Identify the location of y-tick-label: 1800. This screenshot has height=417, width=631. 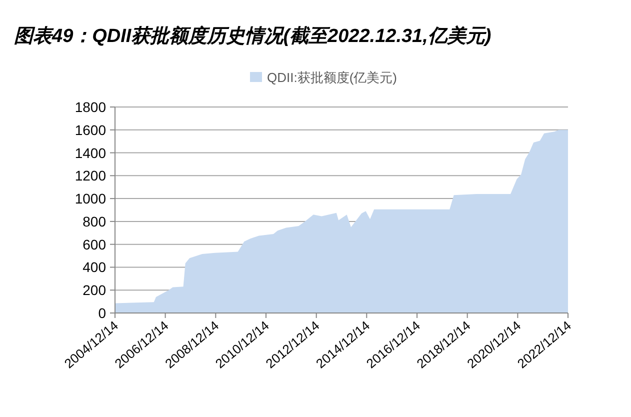
(90, 107).